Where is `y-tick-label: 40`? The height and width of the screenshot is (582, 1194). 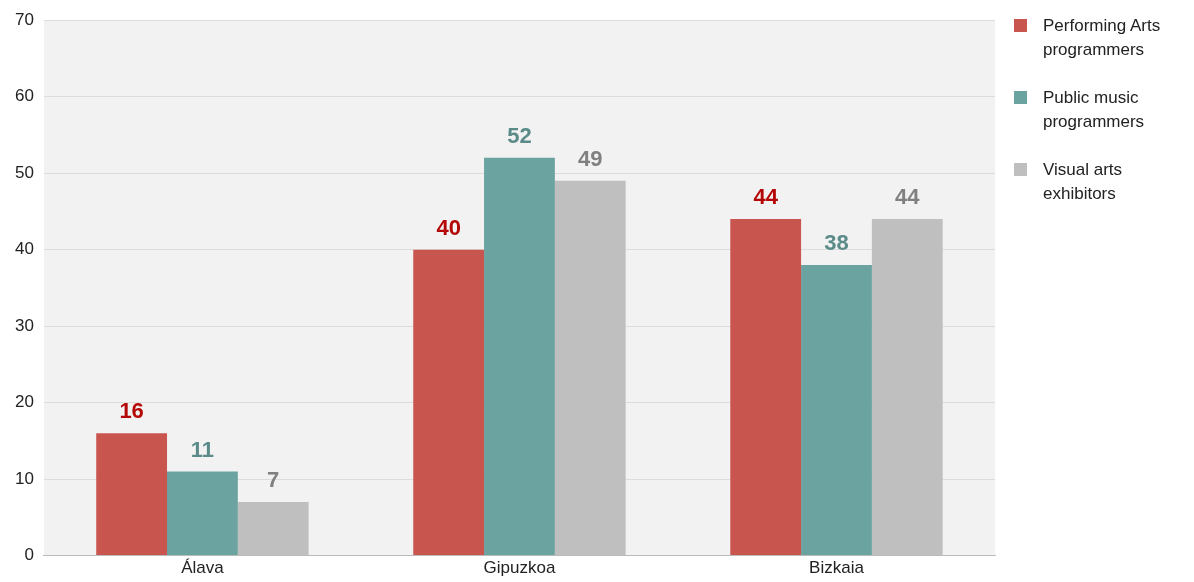 y-tick-label: 40 is located at coordinates (24, 249).